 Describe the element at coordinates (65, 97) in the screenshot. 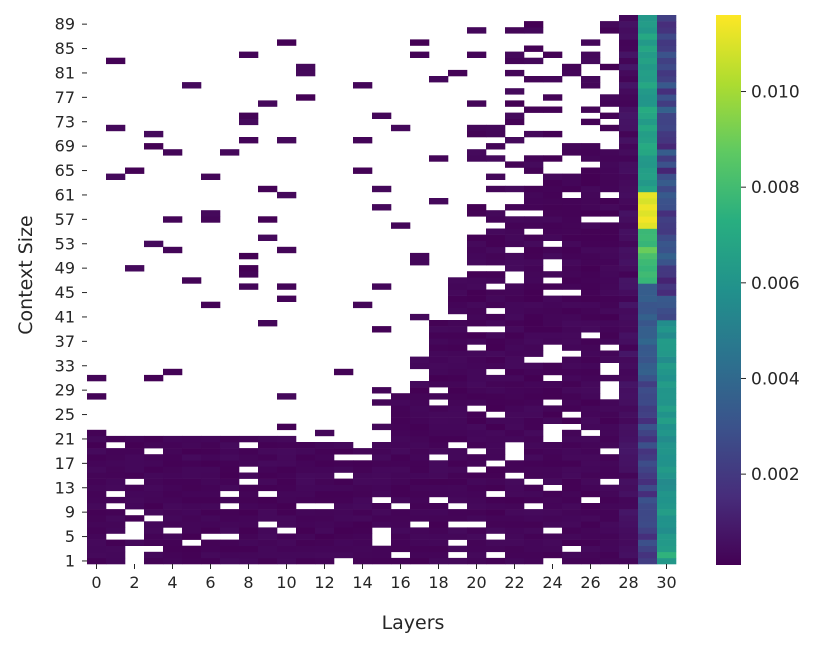

I see `y-tick-label: 77` at that location.